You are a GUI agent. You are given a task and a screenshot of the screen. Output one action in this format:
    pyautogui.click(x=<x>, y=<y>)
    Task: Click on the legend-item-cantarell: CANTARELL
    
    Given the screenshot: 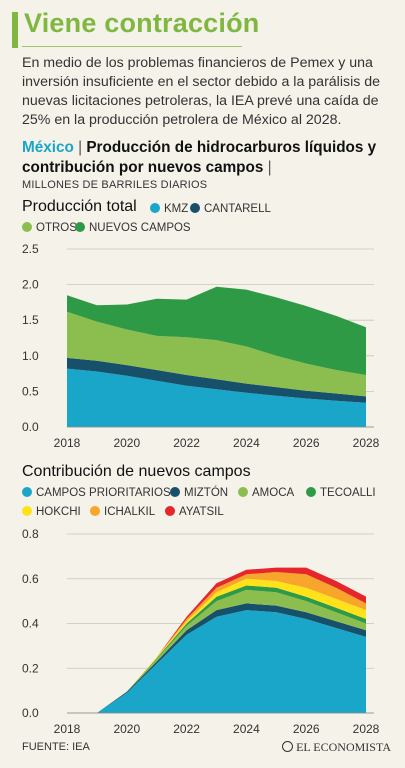 What is the action you would take?
    pyautogui.click(x=230, y=209)
    